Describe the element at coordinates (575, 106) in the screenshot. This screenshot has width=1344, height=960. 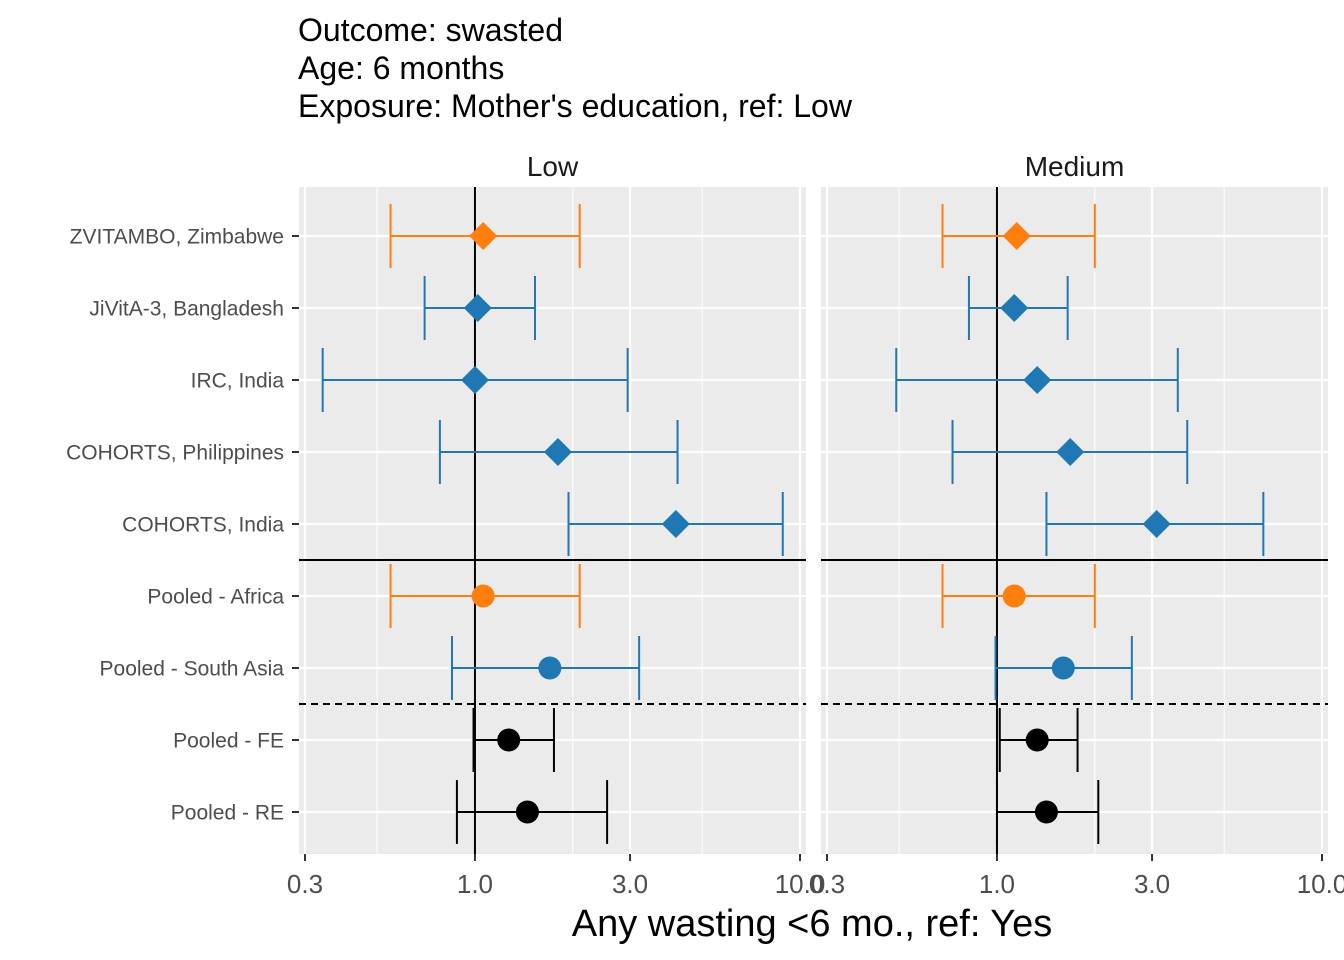
I see `title-exposure: Exposure: Mother's education, ref: Low` at that location.